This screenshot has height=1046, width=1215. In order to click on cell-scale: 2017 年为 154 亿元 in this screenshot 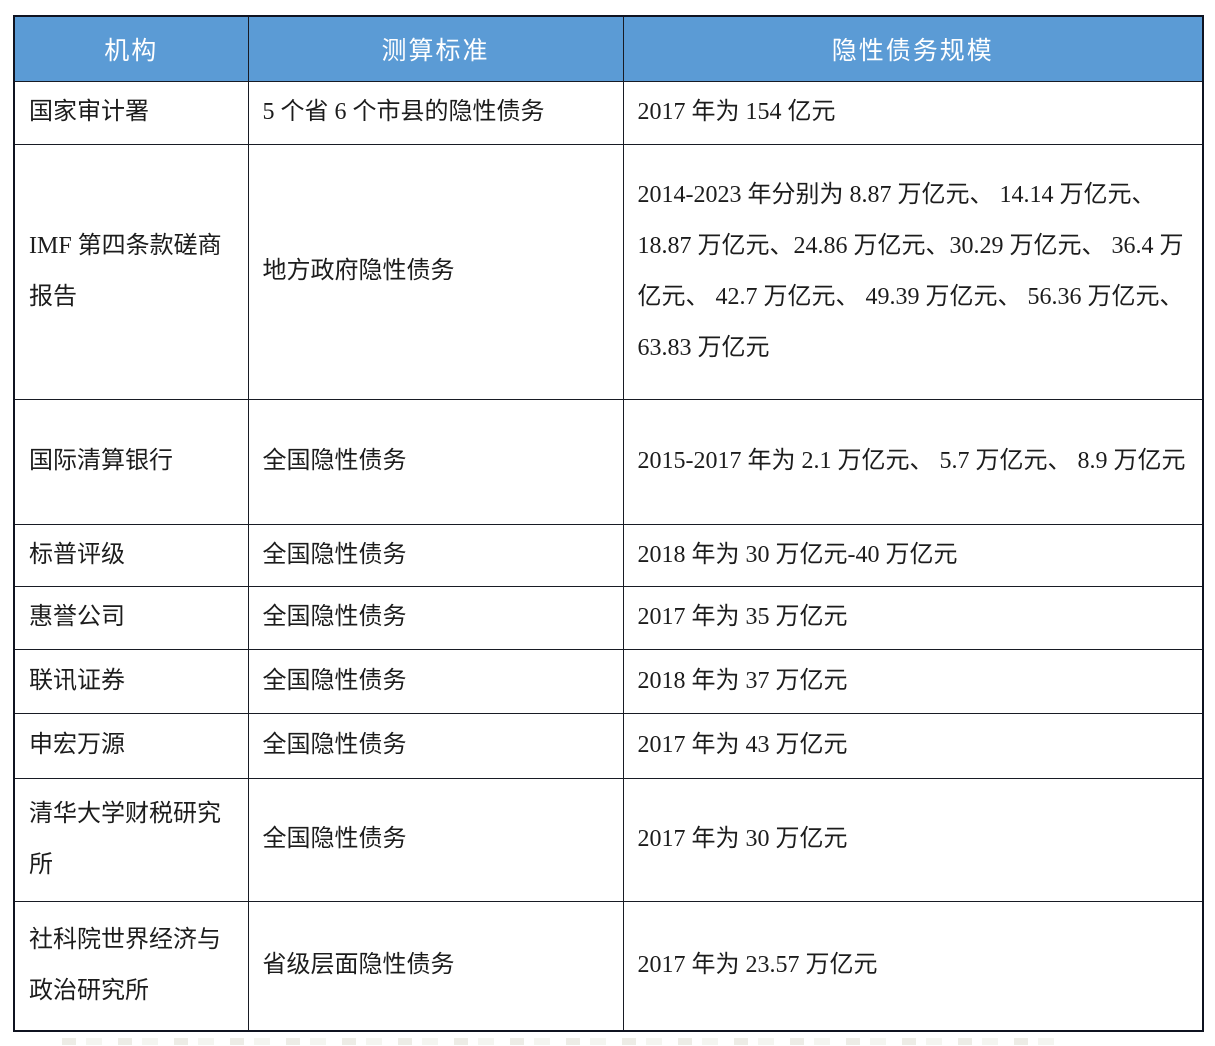, I will do `click(913, 112)`.